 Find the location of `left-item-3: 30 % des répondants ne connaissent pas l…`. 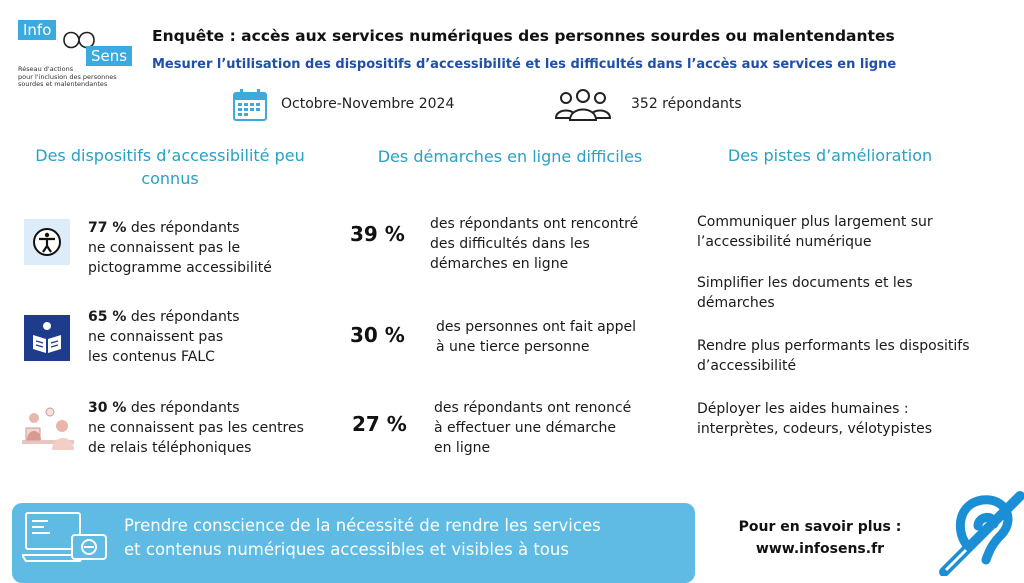

left-item-3: 30 % des répondants ne connaissent pas l… is located at coordinates (196, 428).